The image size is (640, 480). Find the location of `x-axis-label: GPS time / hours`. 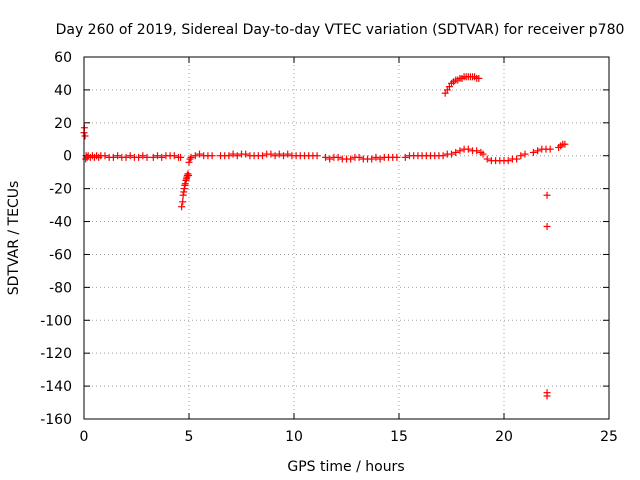

x-axis-label: GPS time / hours is located at coordinates (345, 467).